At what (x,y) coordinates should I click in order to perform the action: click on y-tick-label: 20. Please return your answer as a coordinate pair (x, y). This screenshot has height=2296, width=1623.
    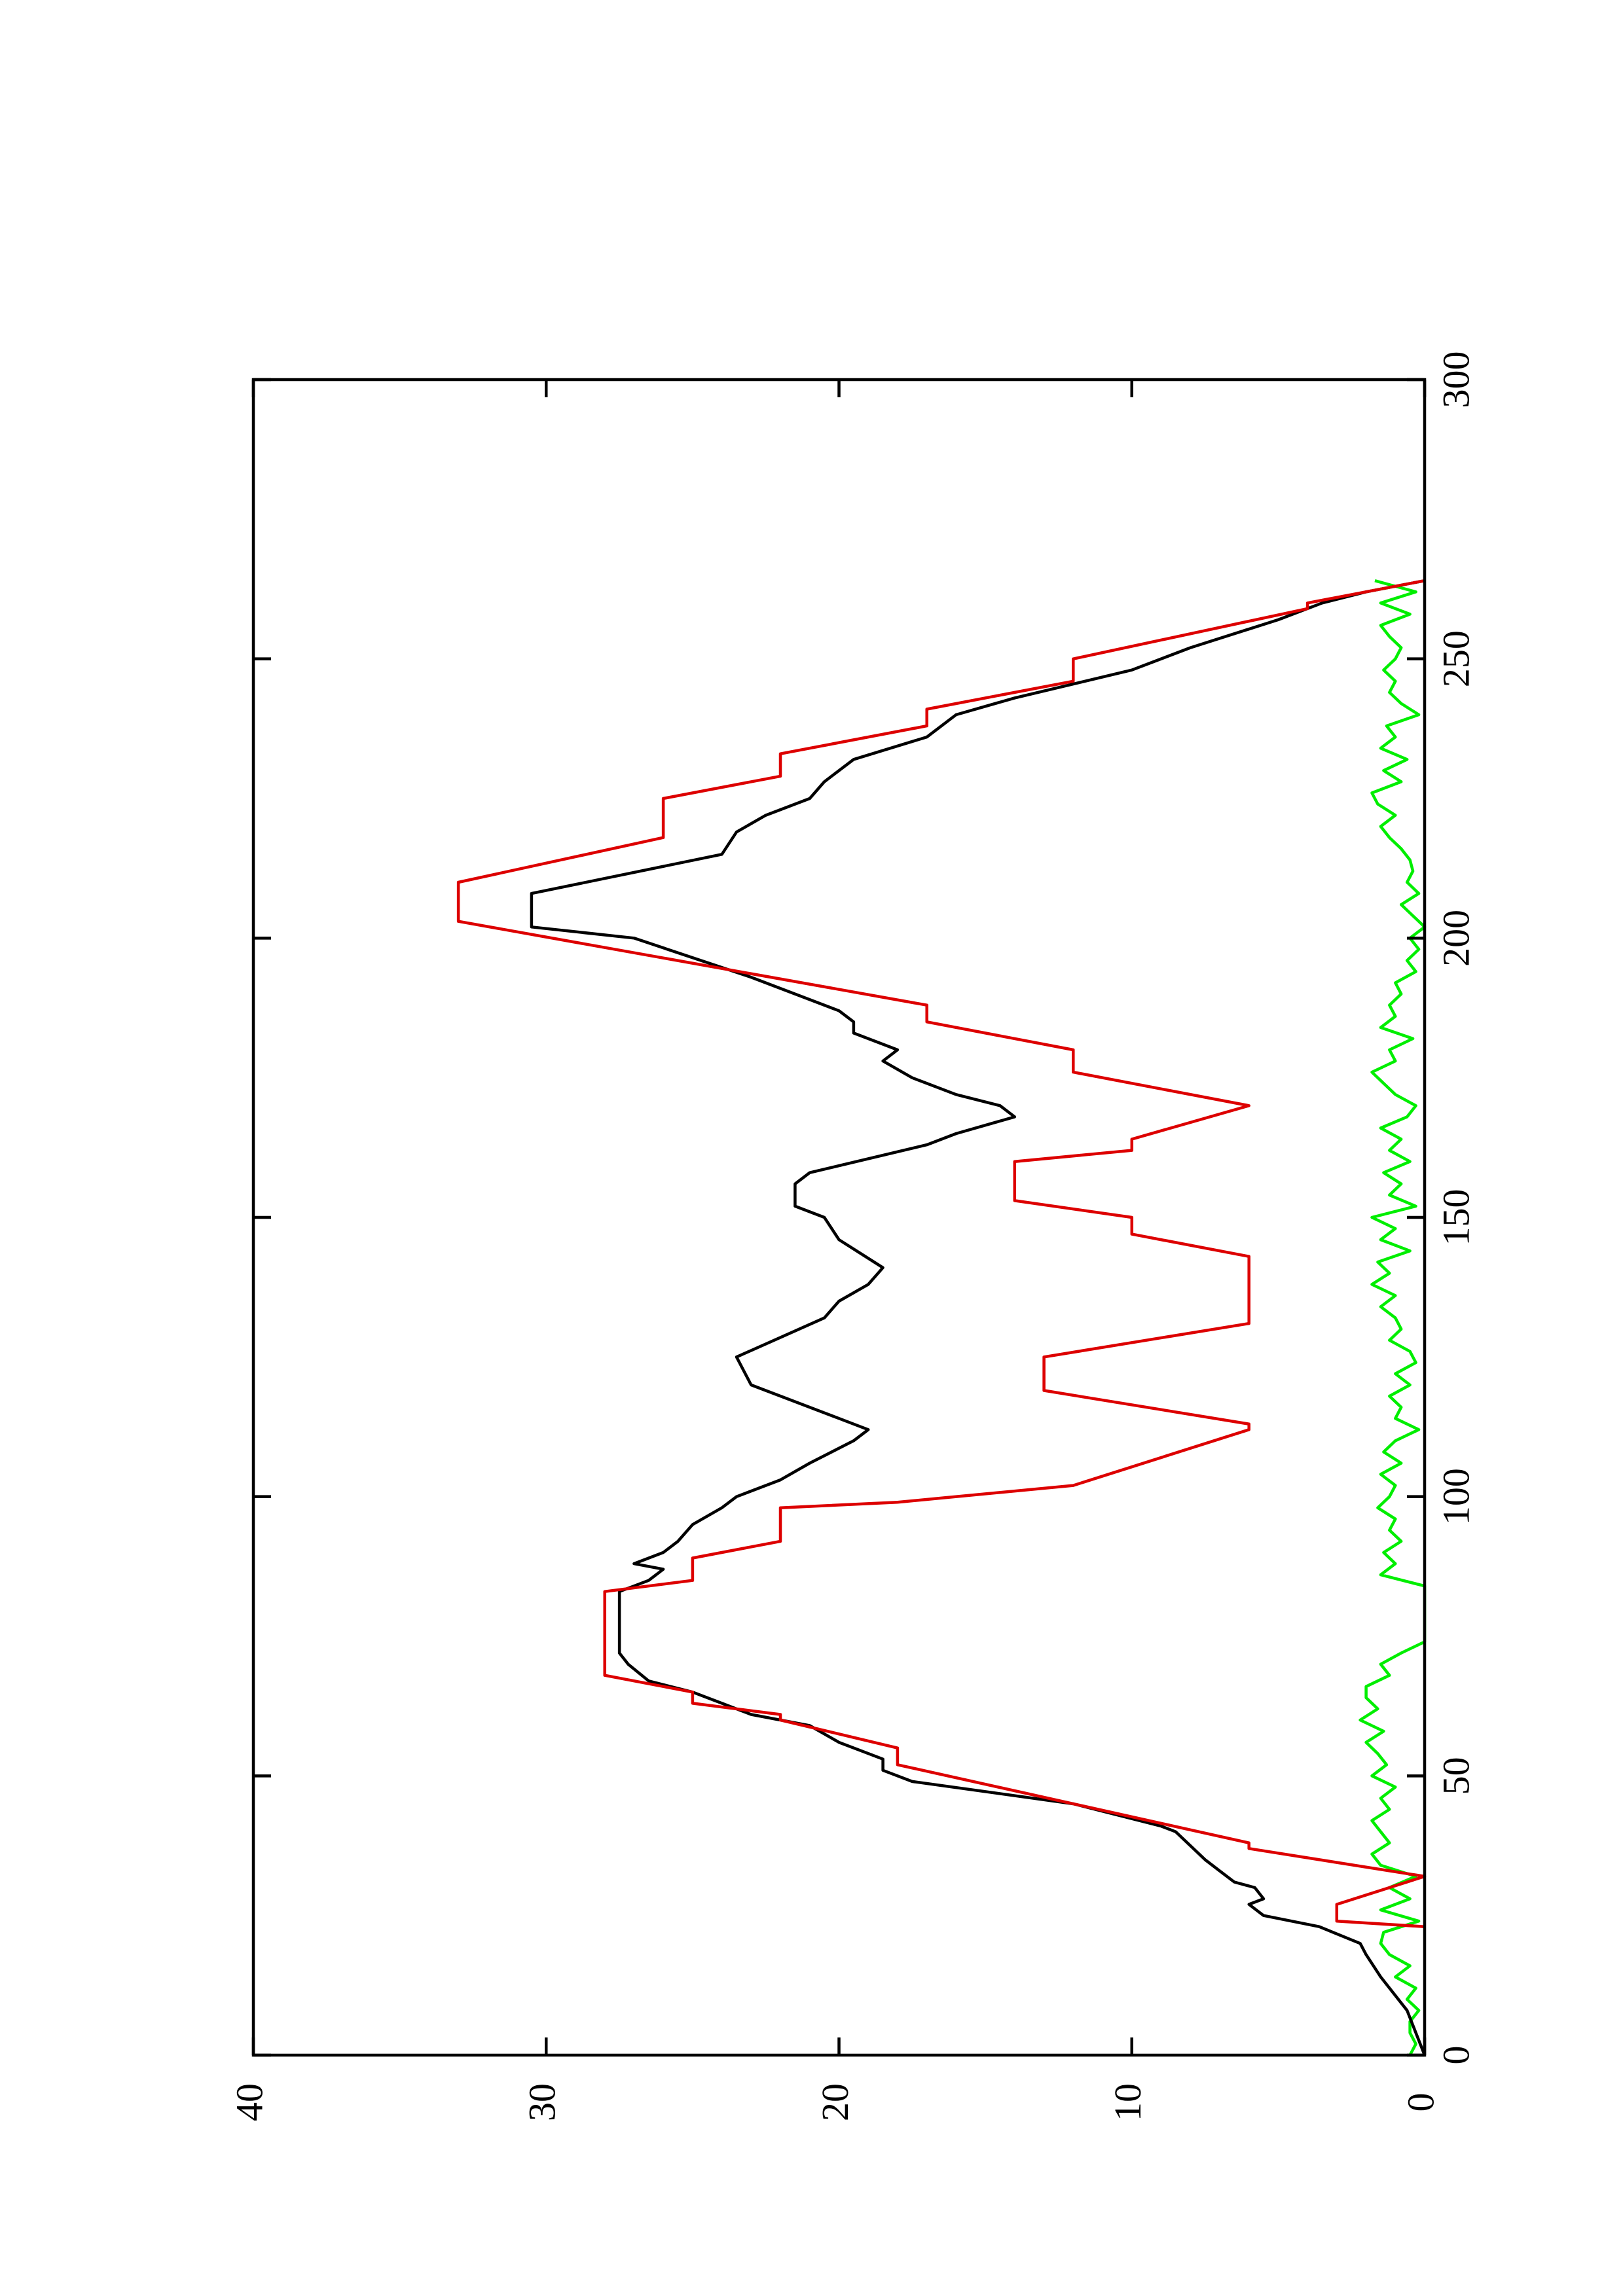
    Looking at the image, I should click on (835, 2102).